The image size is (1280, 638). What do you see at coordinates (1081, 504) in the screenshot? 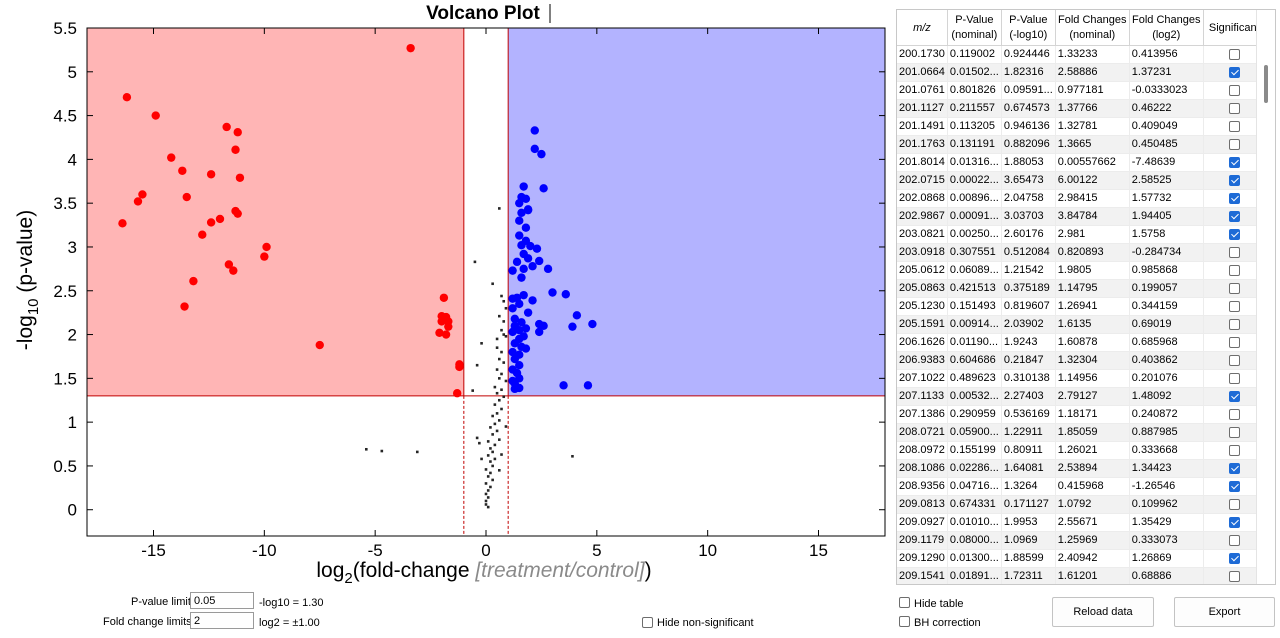
I see `table-row: 209.0813 0.674331 0.171127 1.0792 0.109962` at bounding box center [1081, 504].